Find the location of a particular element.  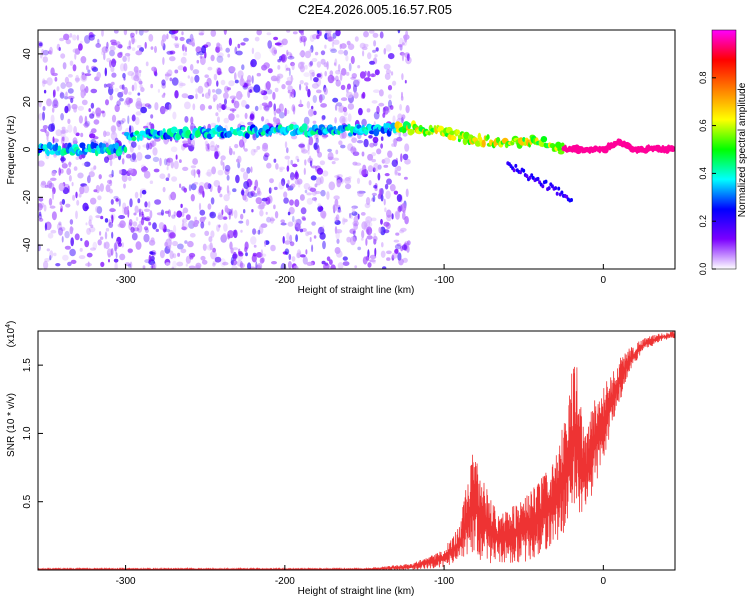

x-tick-label: -200 is located at coordinates (285, 280).